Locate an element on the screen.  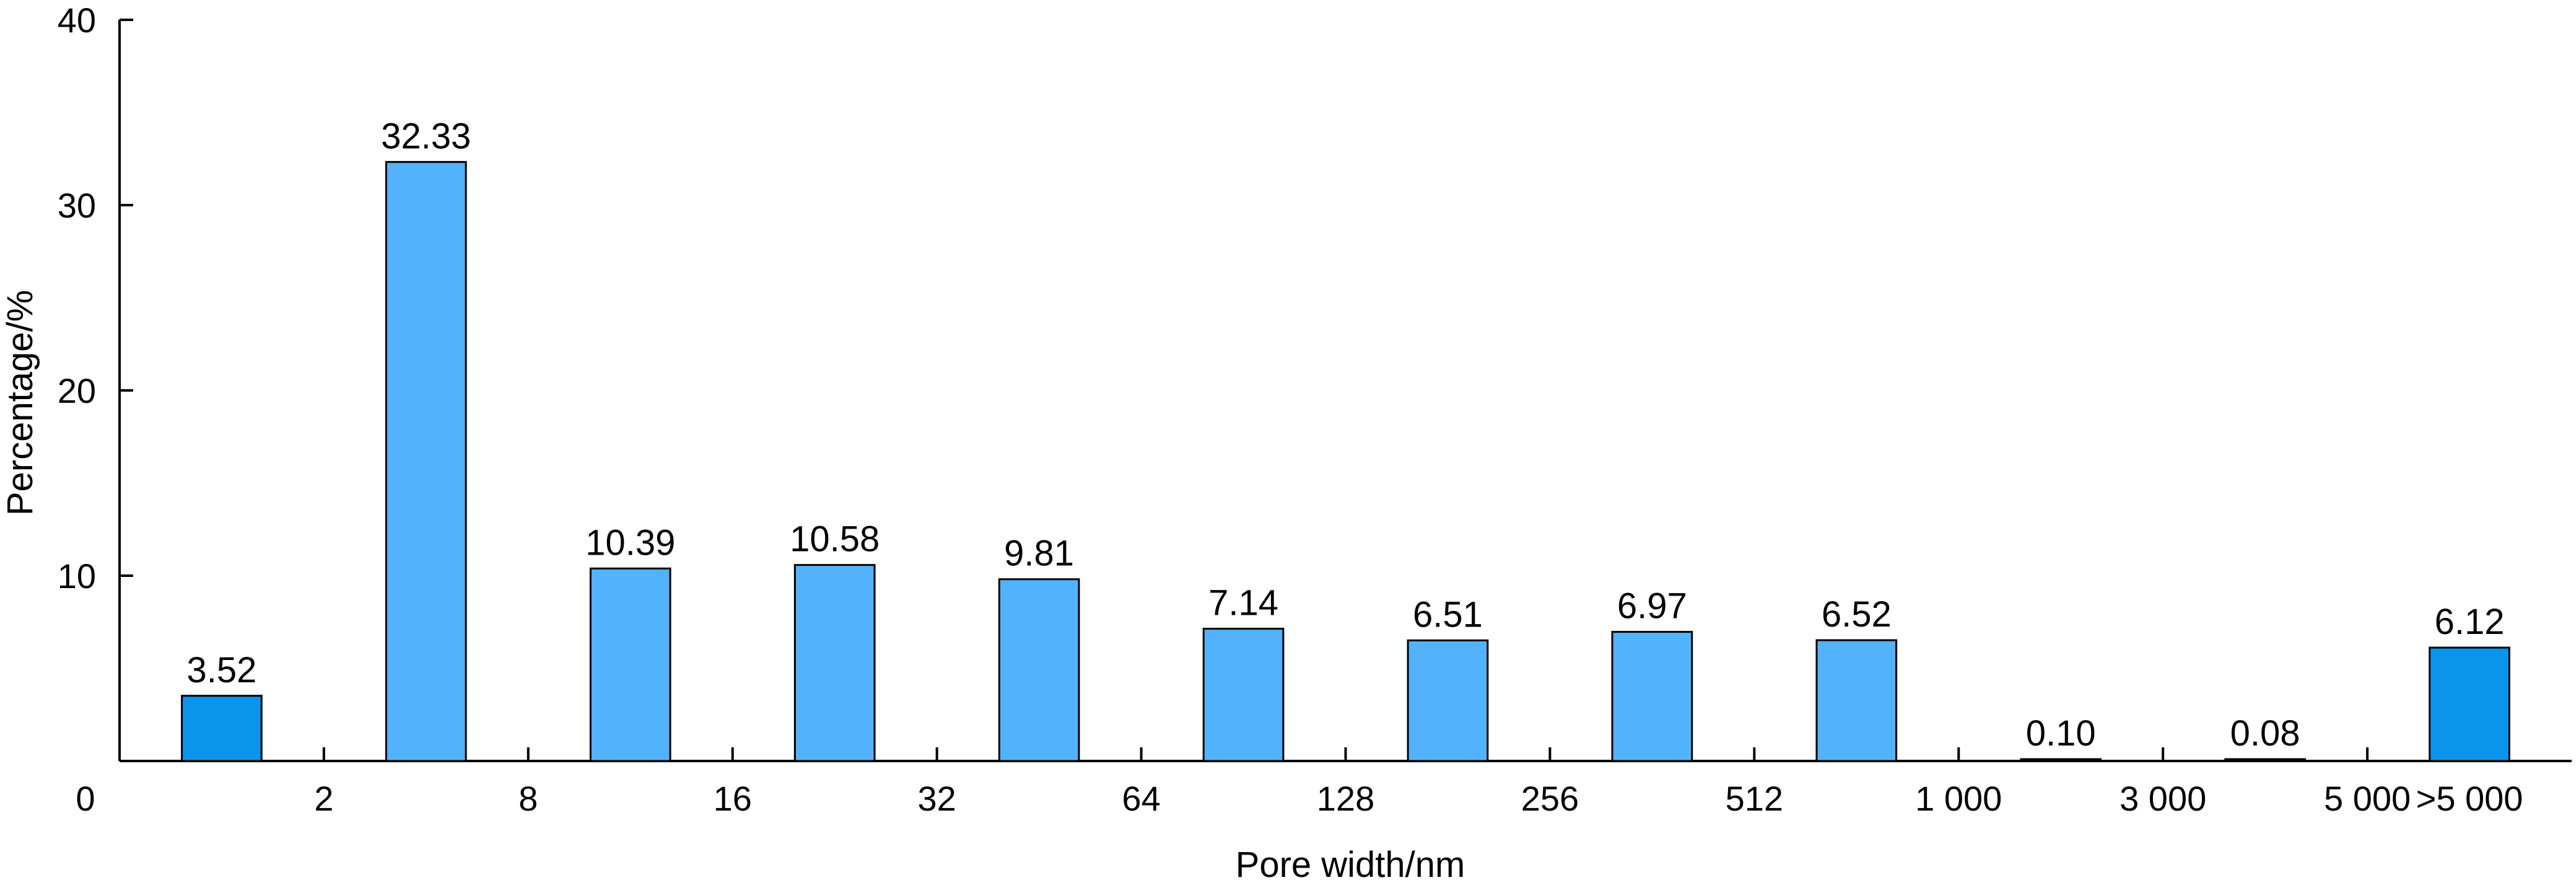
x-tick-label: 8 is located at coordinates (528, 799).